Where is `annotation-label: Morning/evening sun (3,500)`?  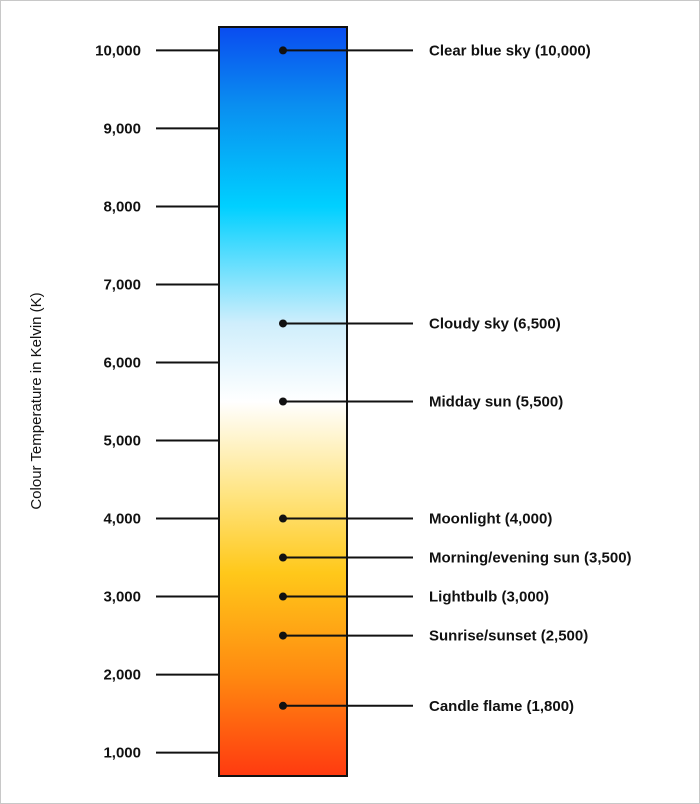
annotation-label: Morning/evening sun (3,500) is located at coordinates (530, 558).